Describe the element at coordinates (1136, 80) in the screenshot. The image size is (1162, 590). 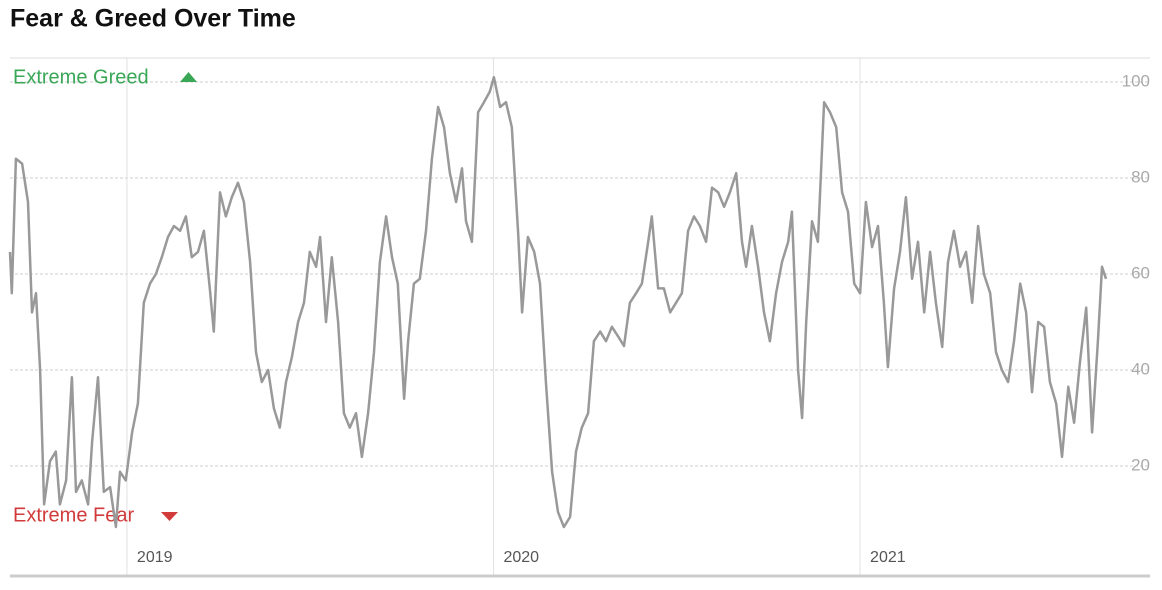
I see `y-tick-label: 100` at that location.